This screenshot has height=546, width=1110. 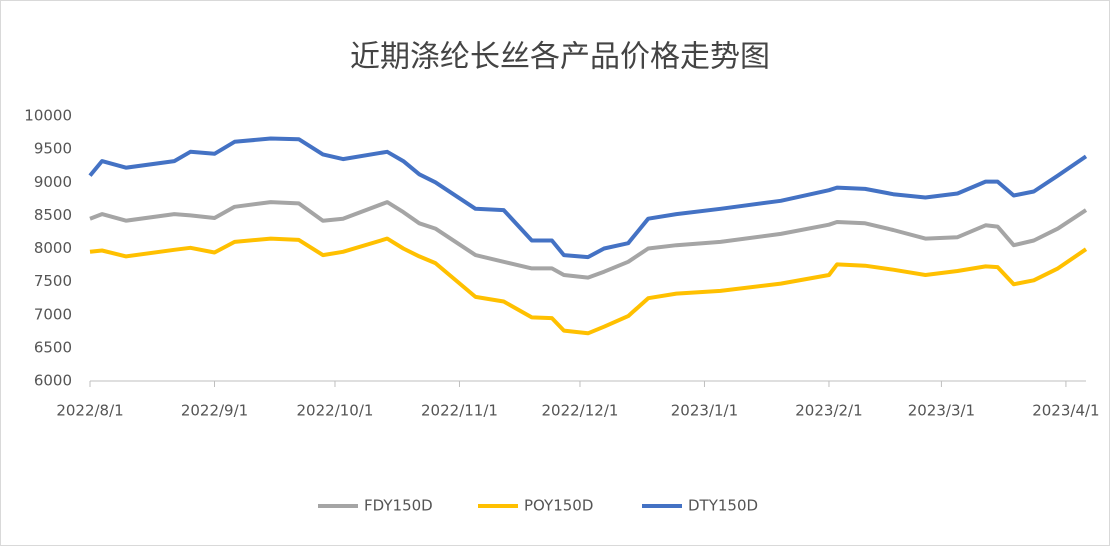 What do you see at coordinates (704, 411) in the screenshot?
I see `x-tick-label: 2023/1/1` at bounding box center [704, 411].